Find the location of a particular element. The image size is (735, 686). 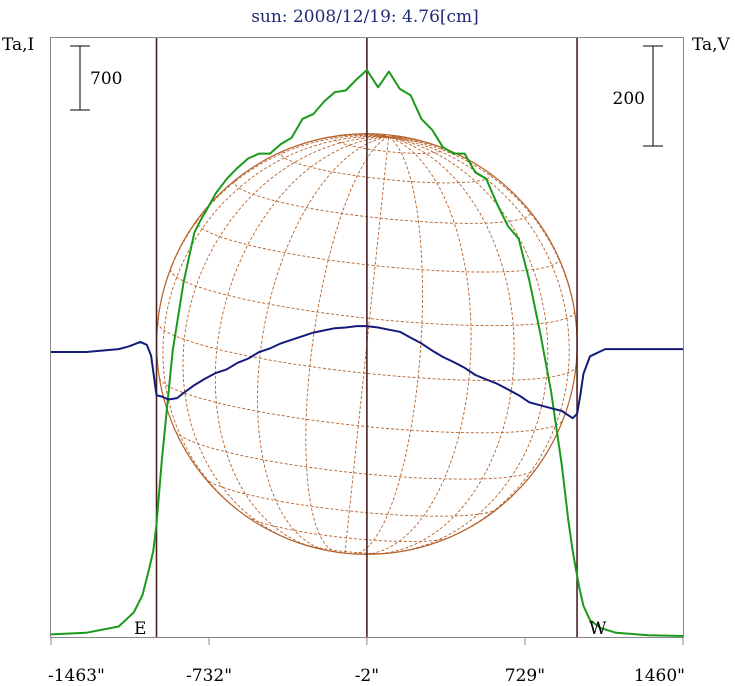

x-tick-label: 1460" is located at coordinates (659, 676).